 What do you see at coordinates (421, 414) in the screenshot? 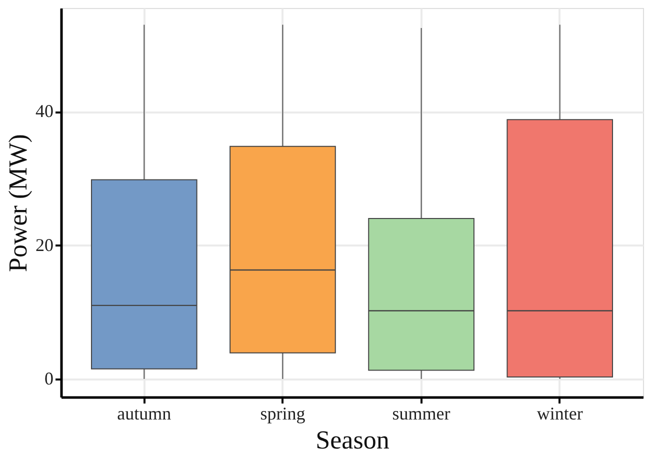
I see `x-tick-label: summer` at bounding box center [421, 414].